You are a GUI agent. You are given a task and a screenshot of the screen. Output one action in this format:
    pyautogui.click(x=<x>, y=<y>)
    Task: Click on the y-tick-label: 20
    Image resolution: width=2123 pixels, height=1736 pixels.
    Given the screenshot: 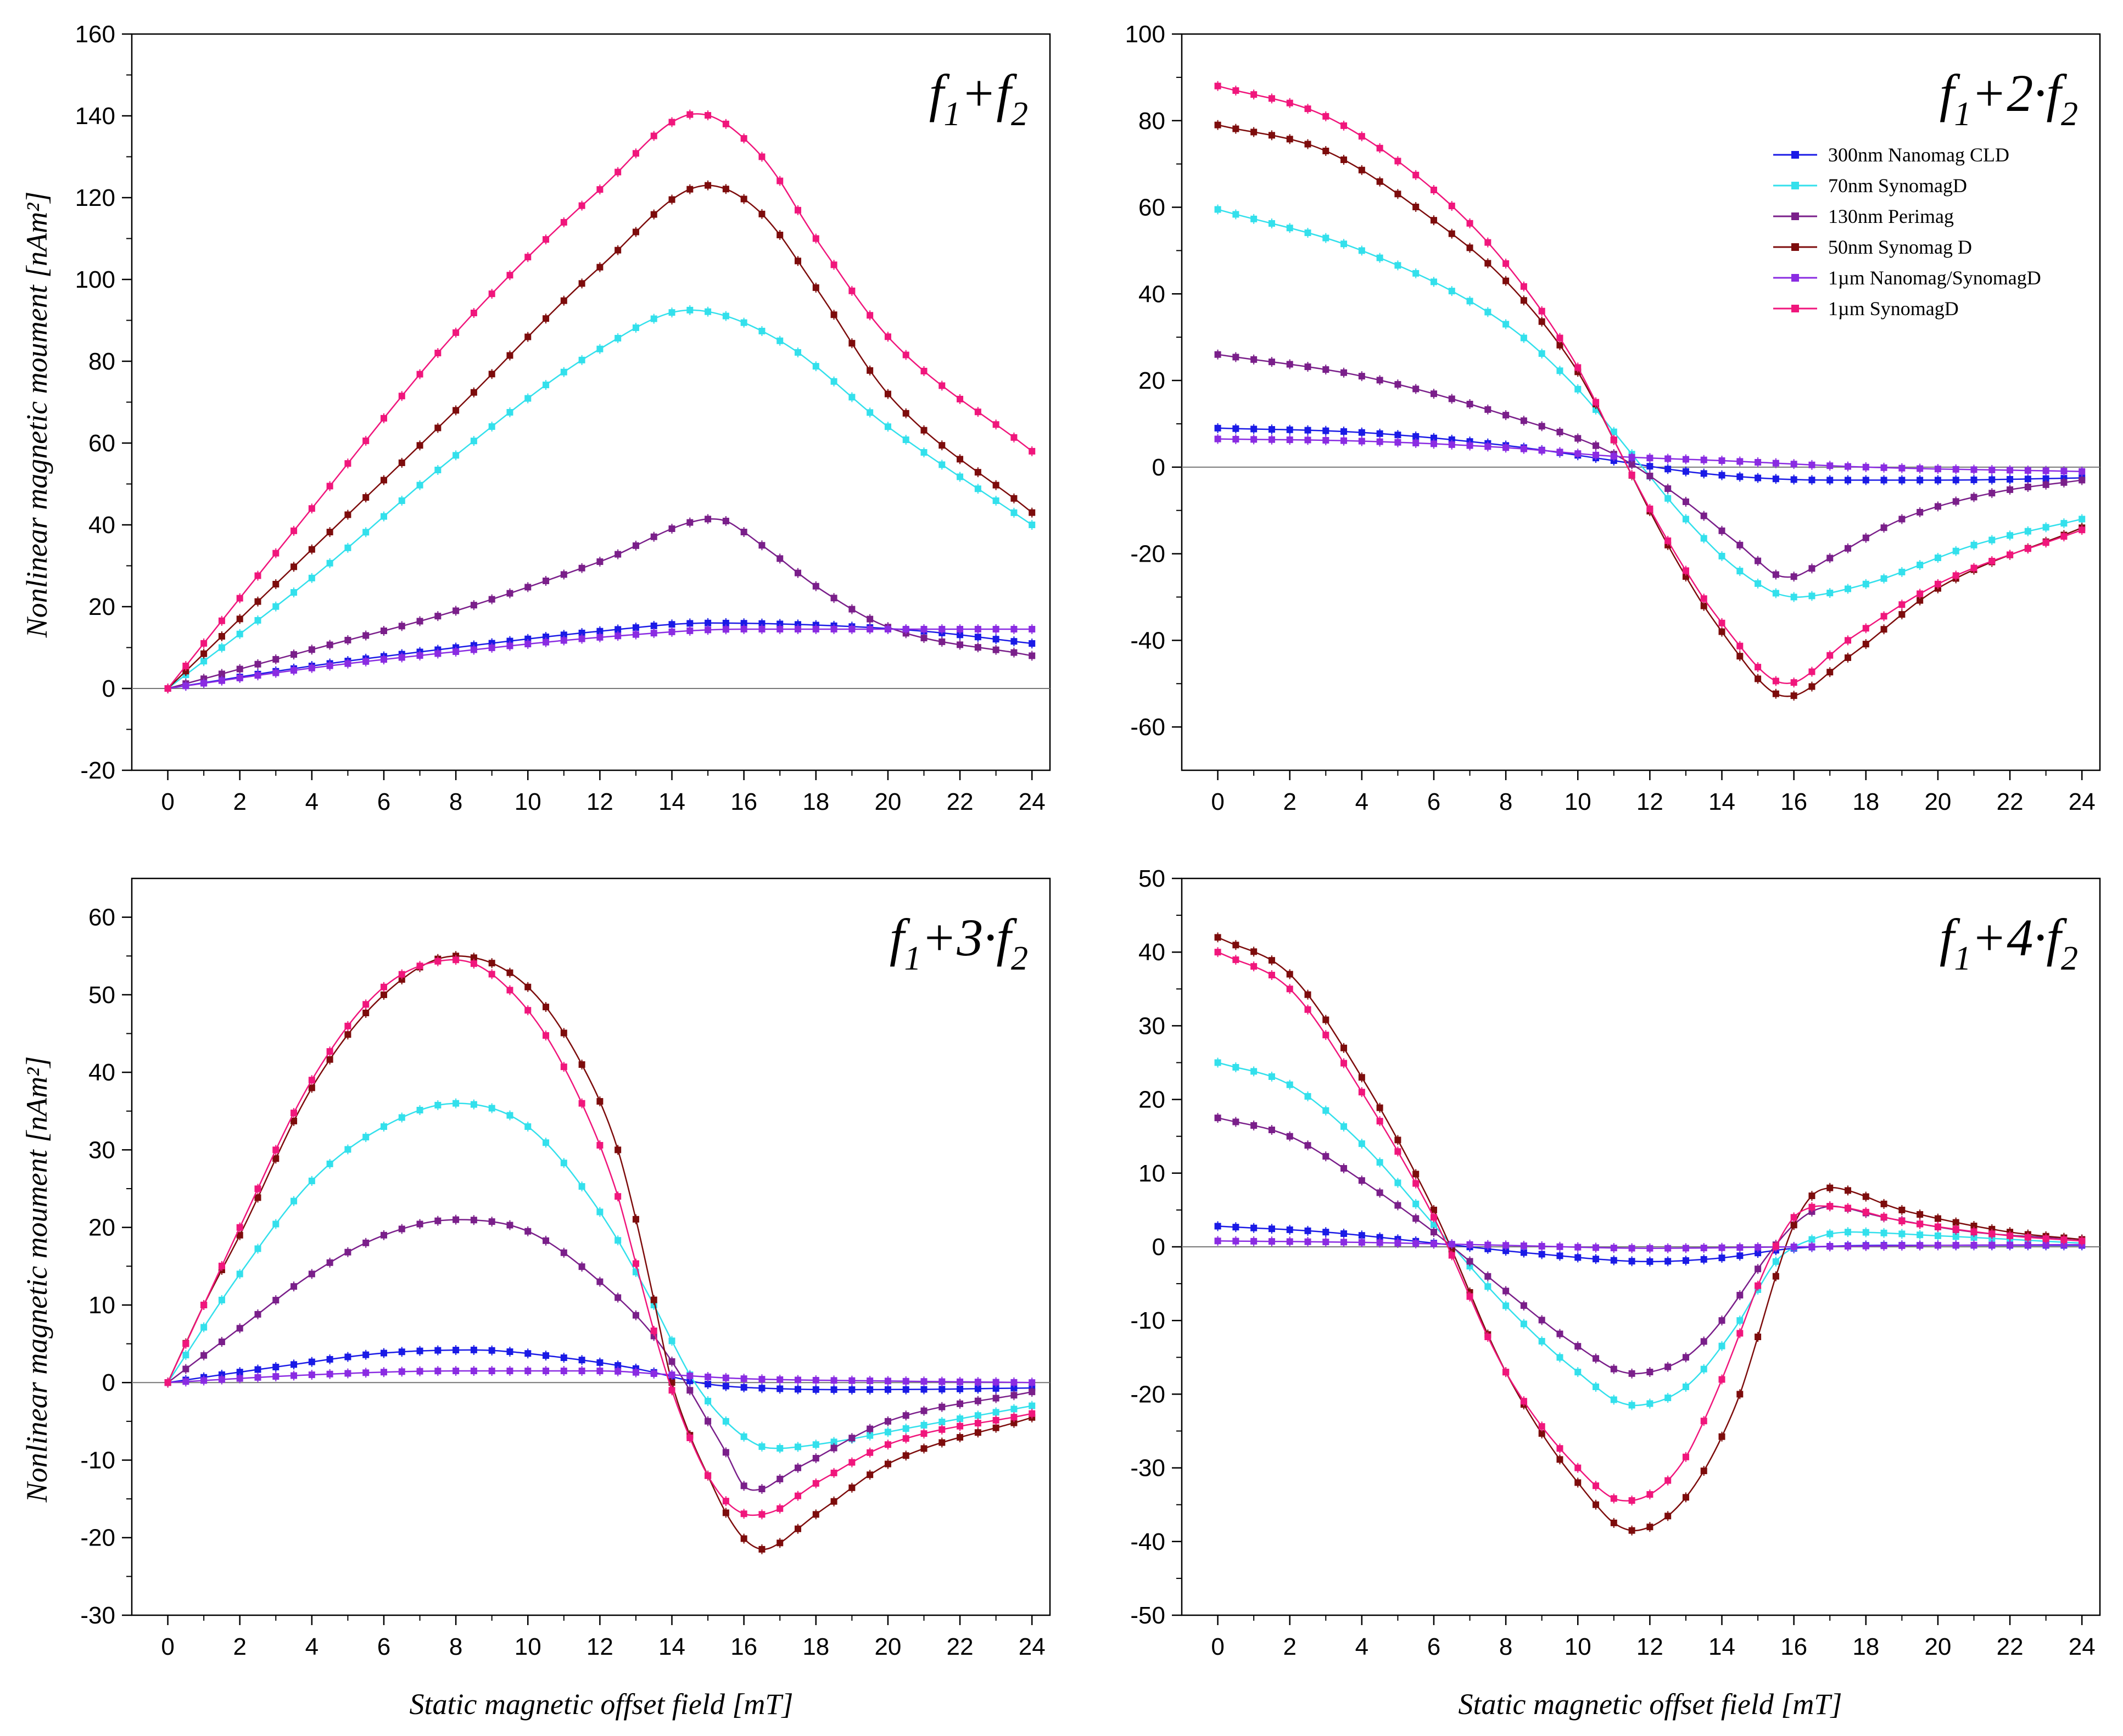 What is the action you would take?
    pyautogui.click(x=101, y=1228)
    